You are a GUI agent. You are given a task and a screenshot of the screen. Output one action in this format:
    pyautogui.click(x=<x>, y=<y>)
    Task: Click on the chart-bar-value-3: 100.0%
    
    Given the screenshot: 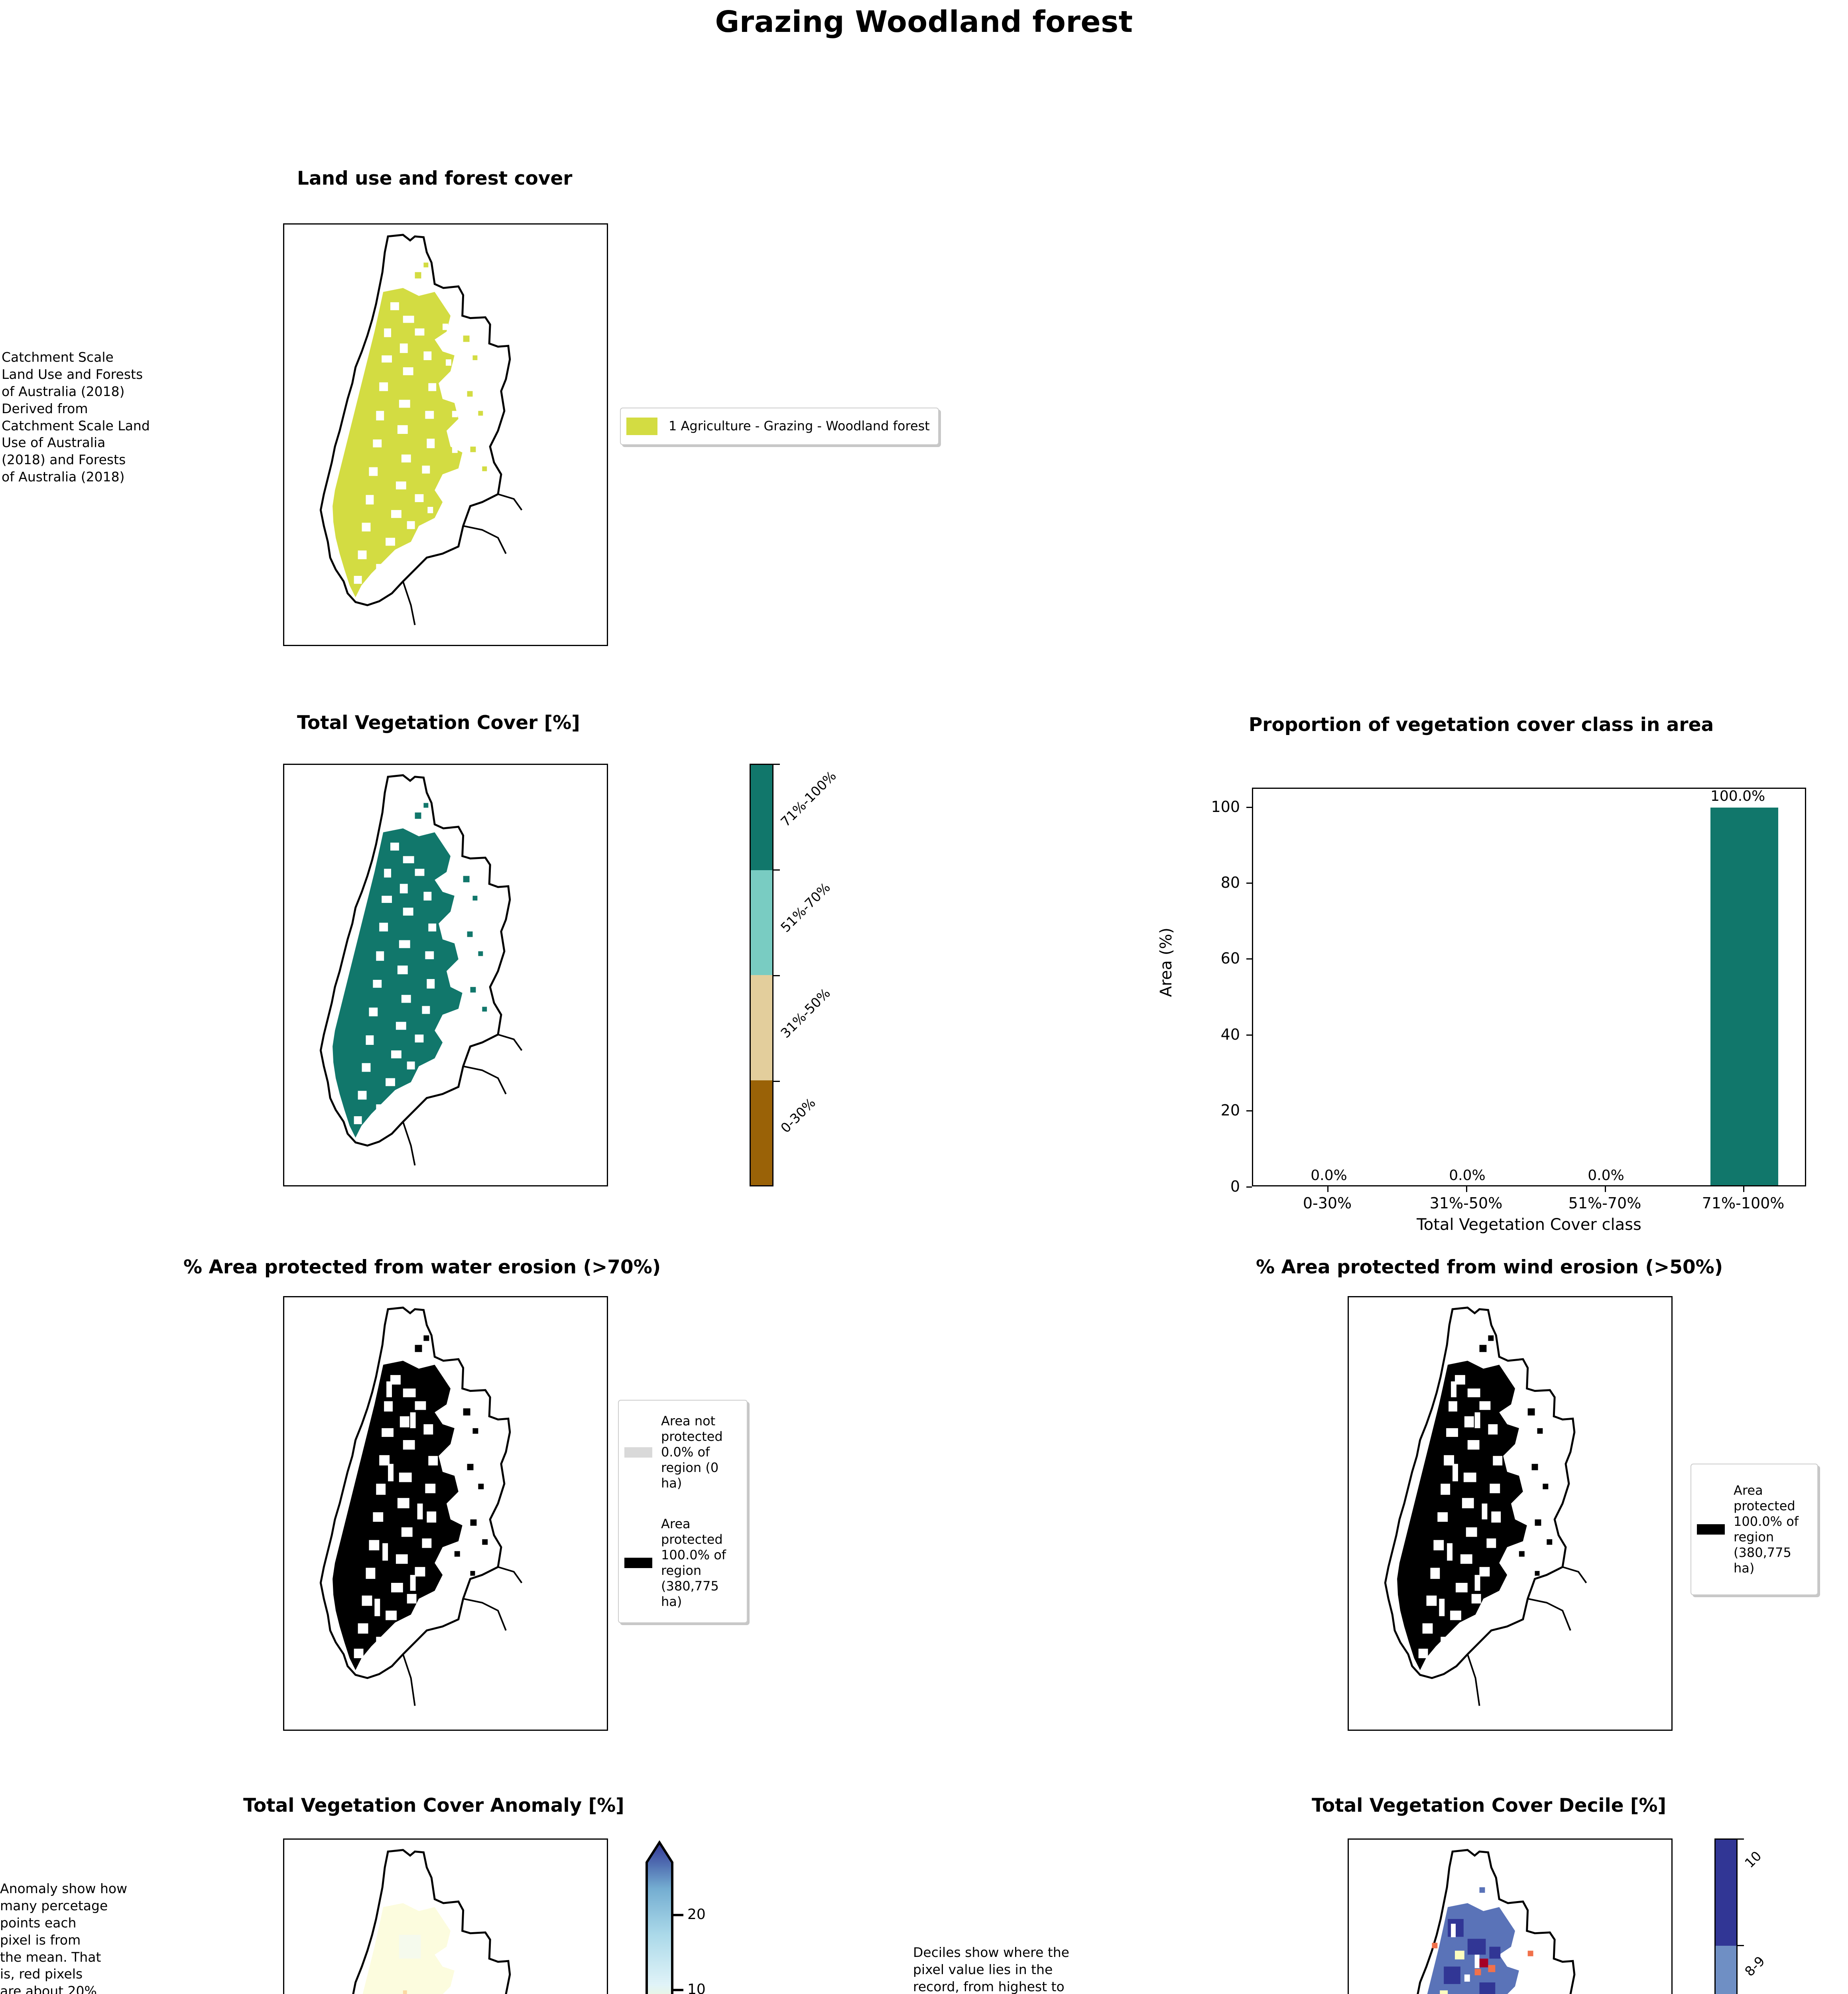 What is the action you would take?
    pyautogui.click(x=1737, y=796)
    